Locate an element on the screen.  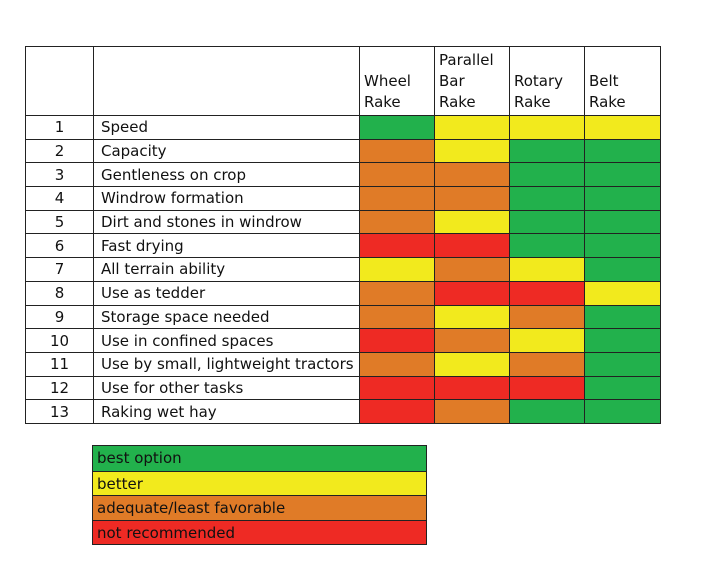
header-factor-cell is located at coordinates (226, 81).